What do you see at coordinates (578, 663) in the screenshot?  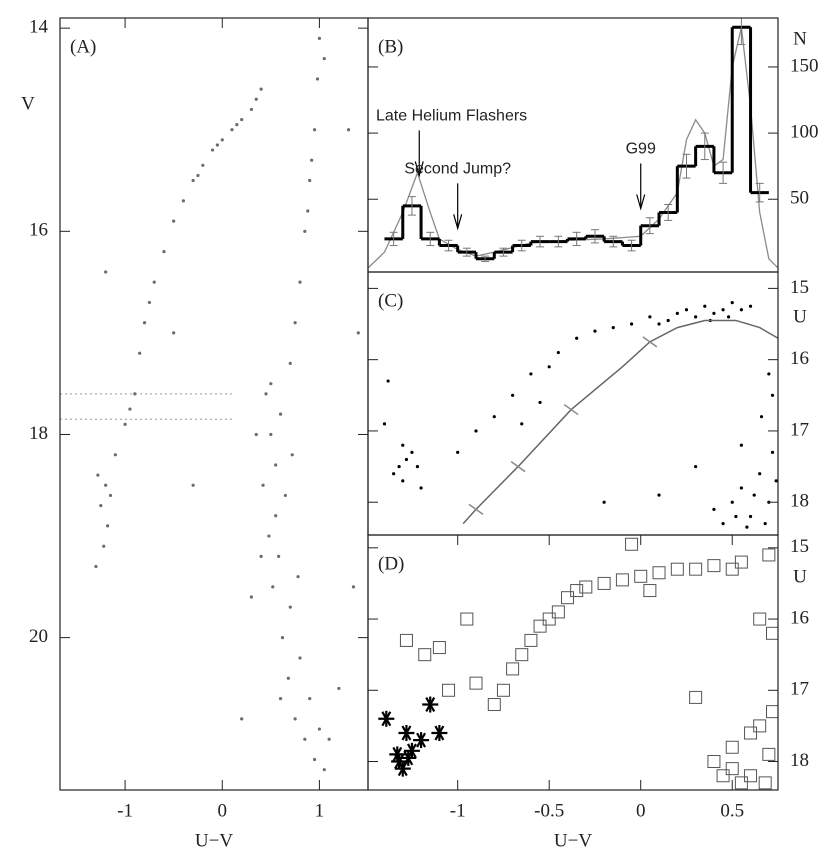 I see `panel` at bounding box center [578, 663].